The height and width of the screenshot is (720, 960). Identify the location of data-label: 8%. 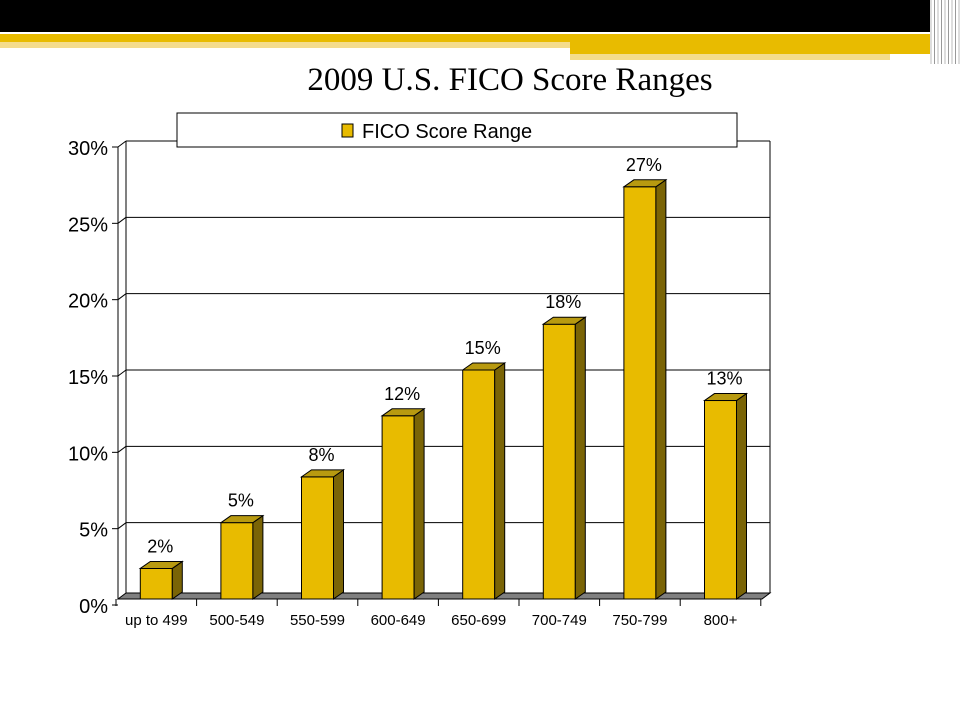
(321, 455).